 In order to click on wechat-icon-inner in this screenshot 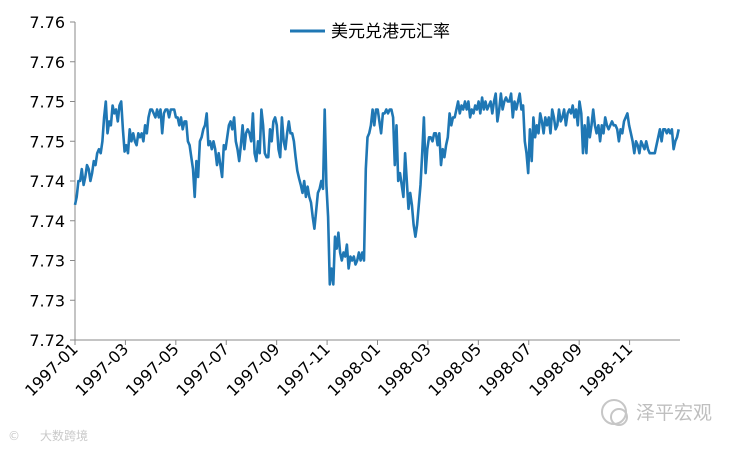, I will do `click(619, 417)`.